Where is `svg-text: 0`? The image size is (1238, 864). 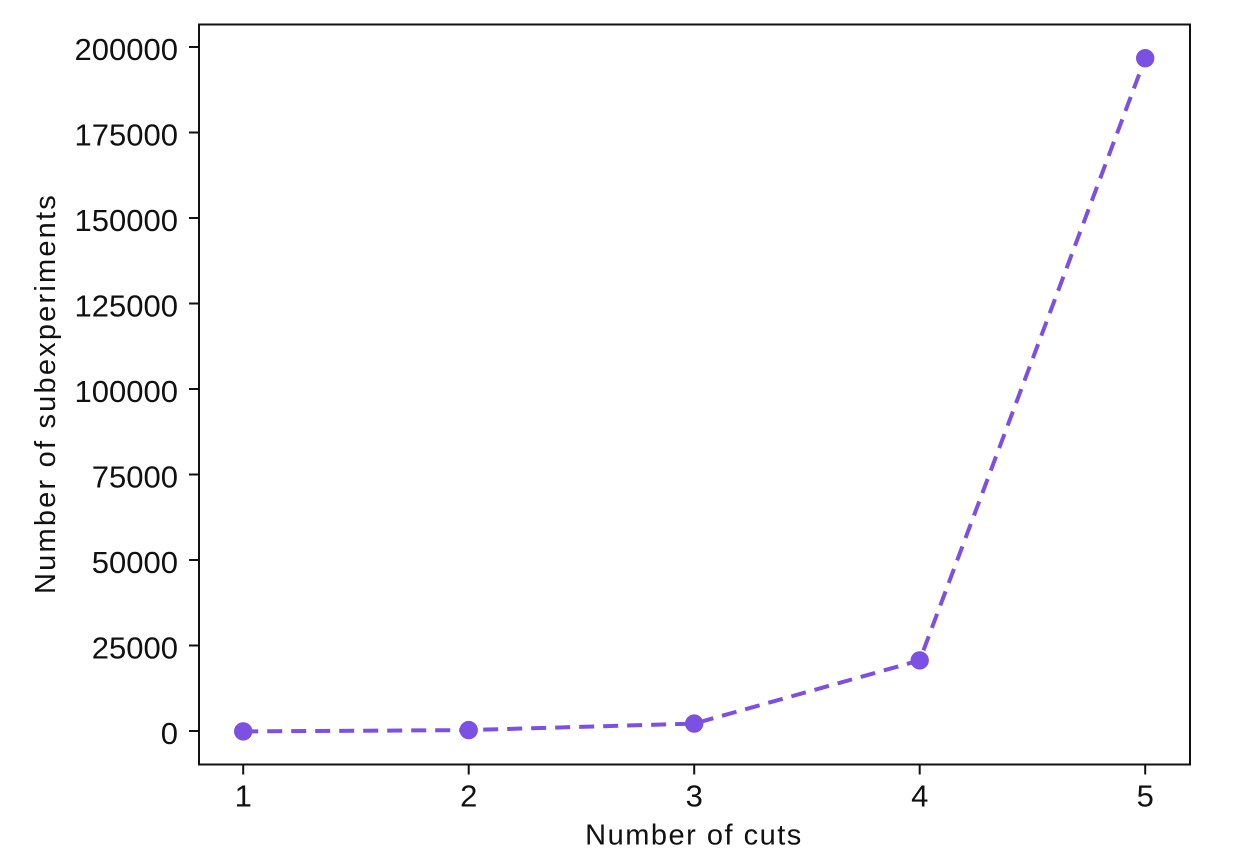
svg-text: 0 is located at coordinates (169, 733).